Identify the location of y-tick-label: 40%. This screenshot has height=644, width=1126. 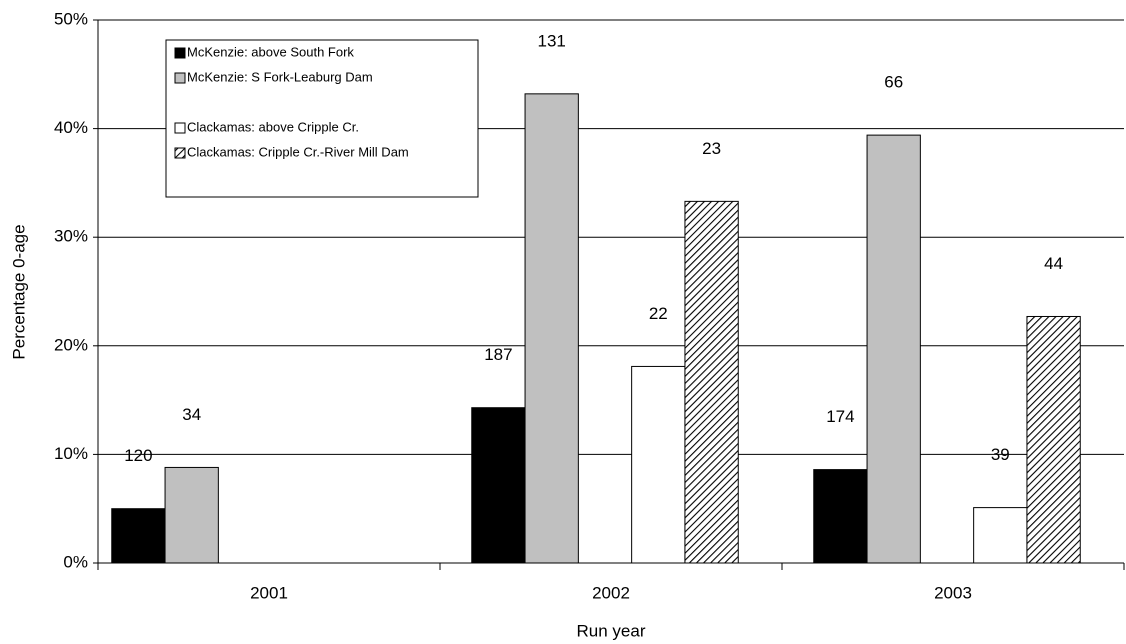
(71, 127).